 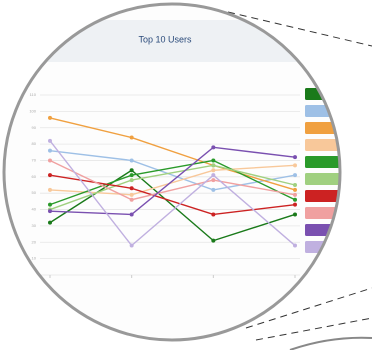 I want to click on y-tick-label: 90, so click(x=34, y=127).